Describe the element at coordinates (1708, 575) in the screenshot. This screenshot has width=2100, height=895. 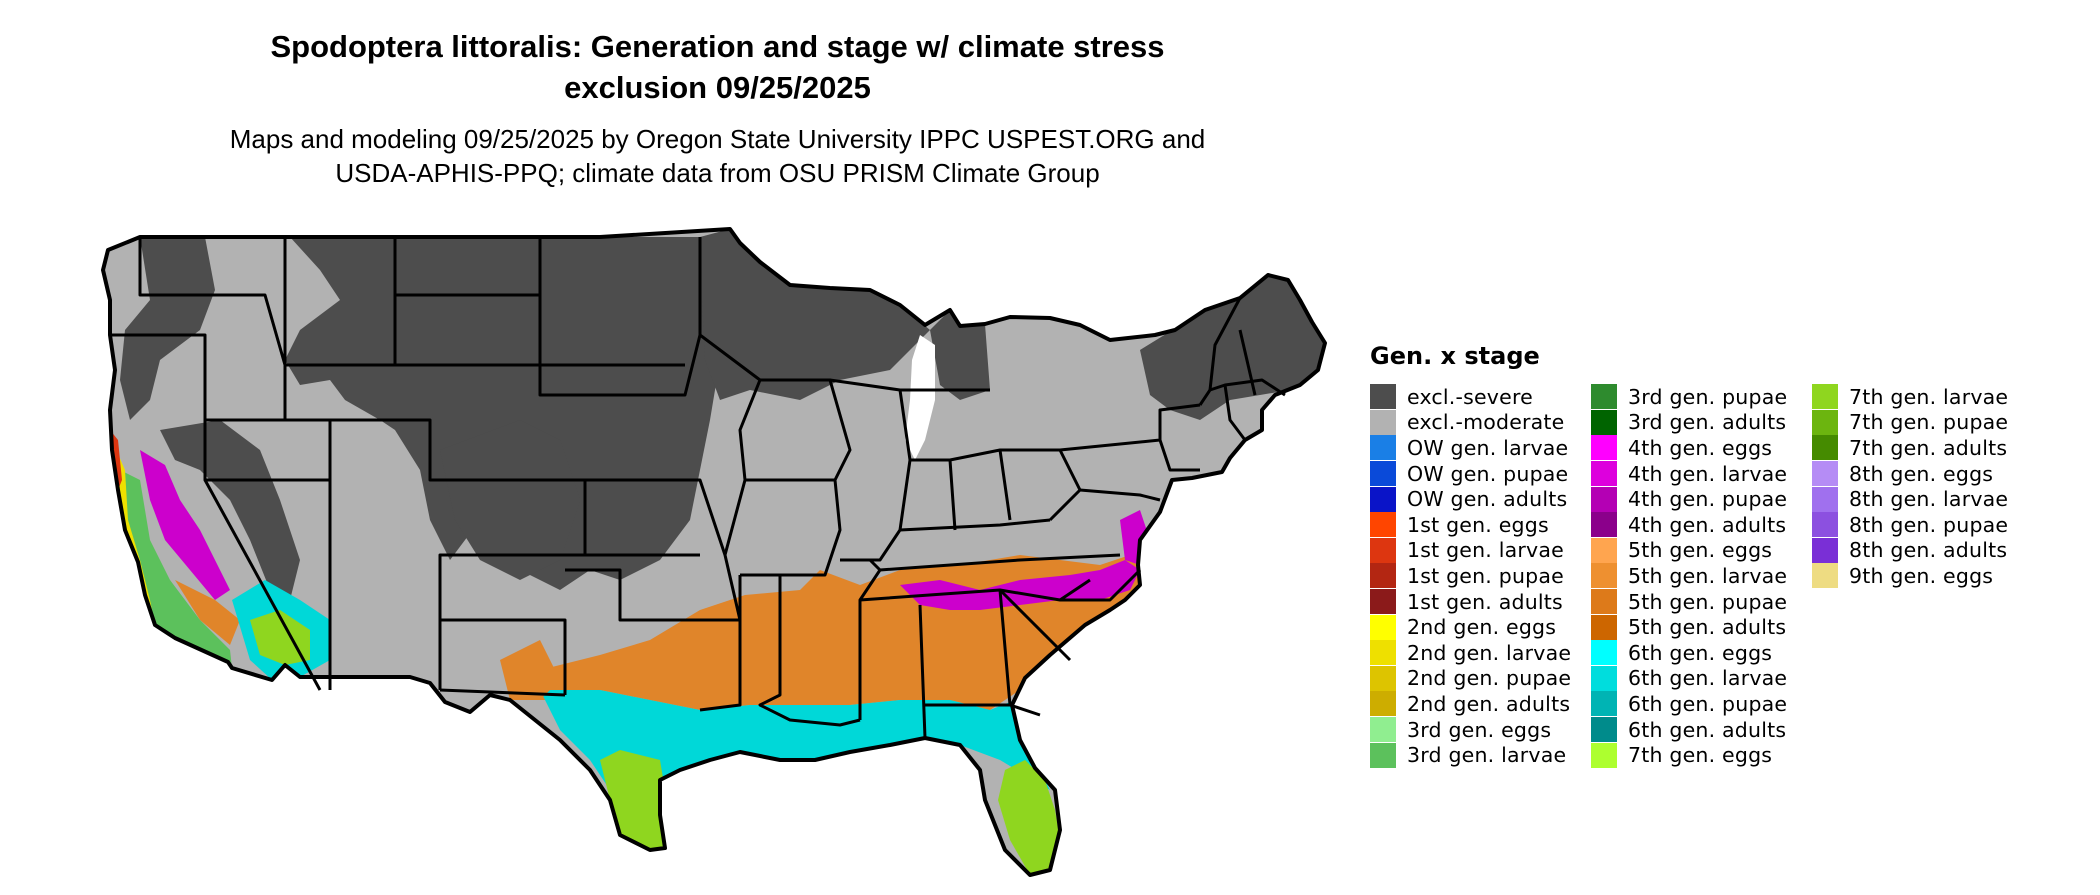
I see `legend-label: 5th gen. larvae` at that location.